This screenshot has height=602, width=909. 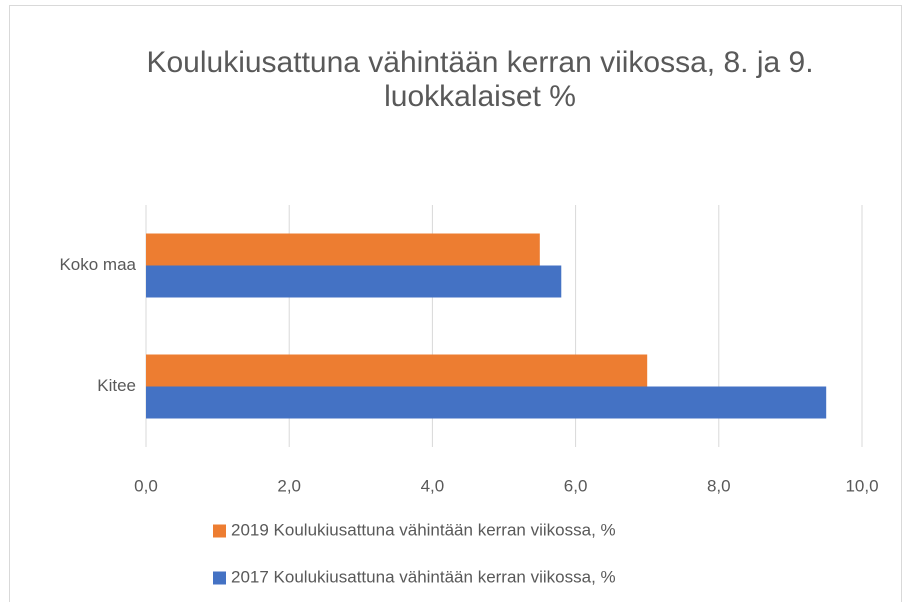 What do you see at coordinates (116, 385) in the screenshot?
I see `y-tick-label: Kitee` at bounding box center [116, 385].